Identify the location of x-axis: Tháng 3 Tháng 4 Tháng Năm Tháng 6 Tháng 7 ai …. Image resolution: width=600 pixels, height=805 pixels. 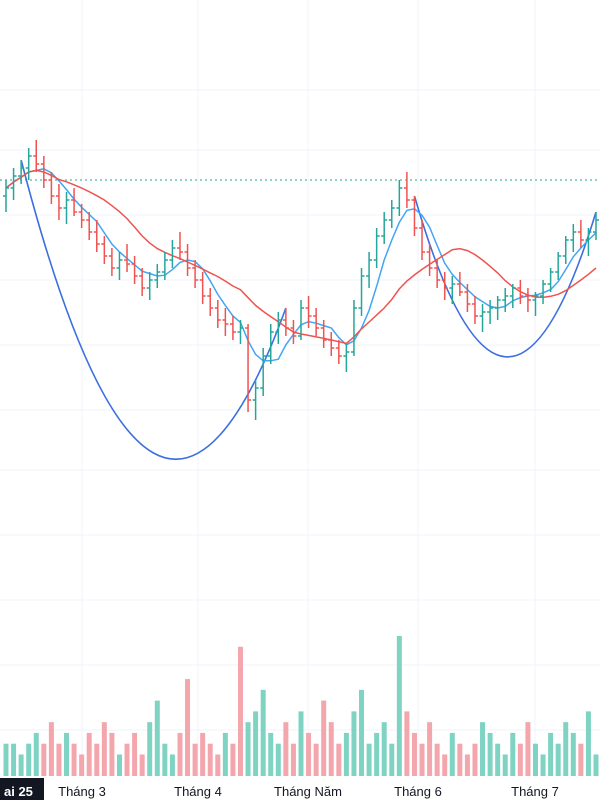
(300, 788).